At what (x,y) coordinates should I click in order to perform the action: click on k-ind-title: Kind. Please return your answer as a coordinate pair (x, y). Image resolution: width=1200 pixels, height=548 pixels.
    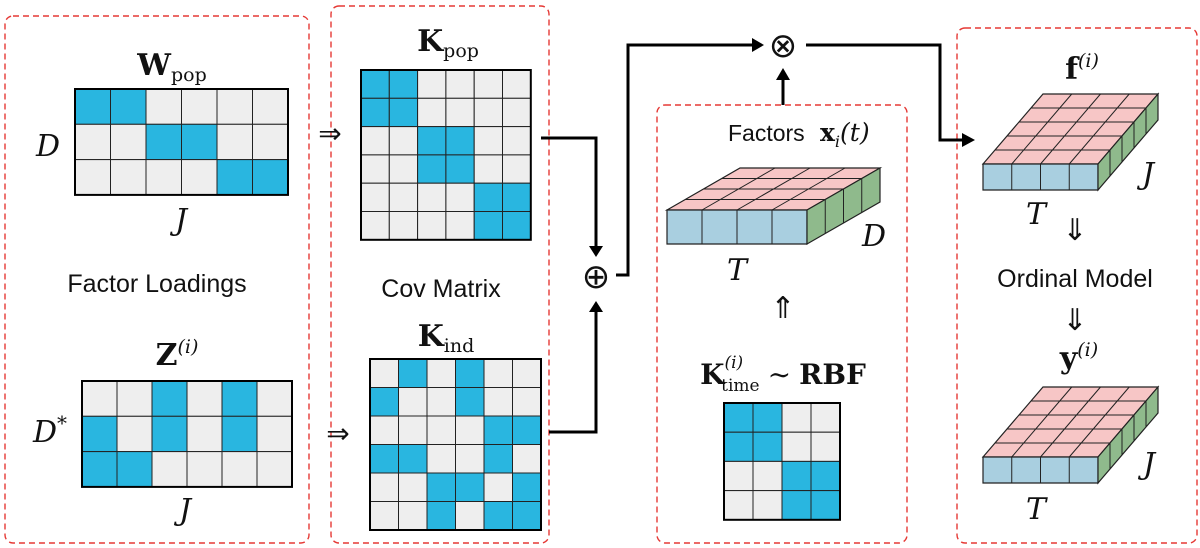
    Looking at the image, I should click on (446, 338).